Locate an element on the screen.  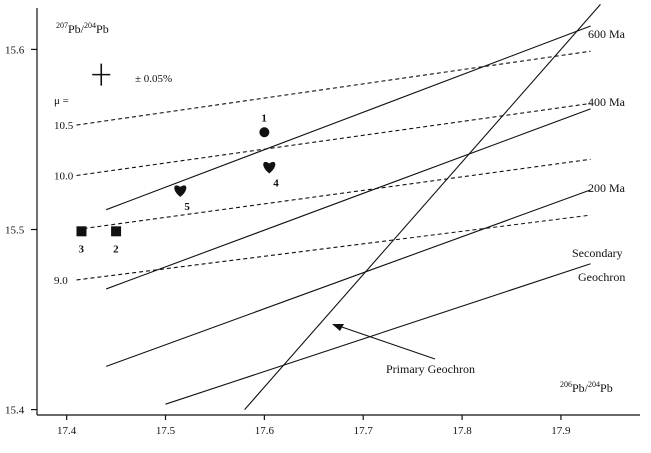
x-tick-label: 17.4 is located at coordinates (67, 431).